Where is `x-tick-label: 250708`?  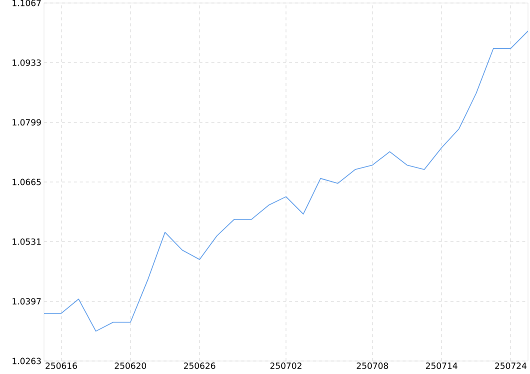
x-tick-label: 250708 is located at coordinates (372, 365).